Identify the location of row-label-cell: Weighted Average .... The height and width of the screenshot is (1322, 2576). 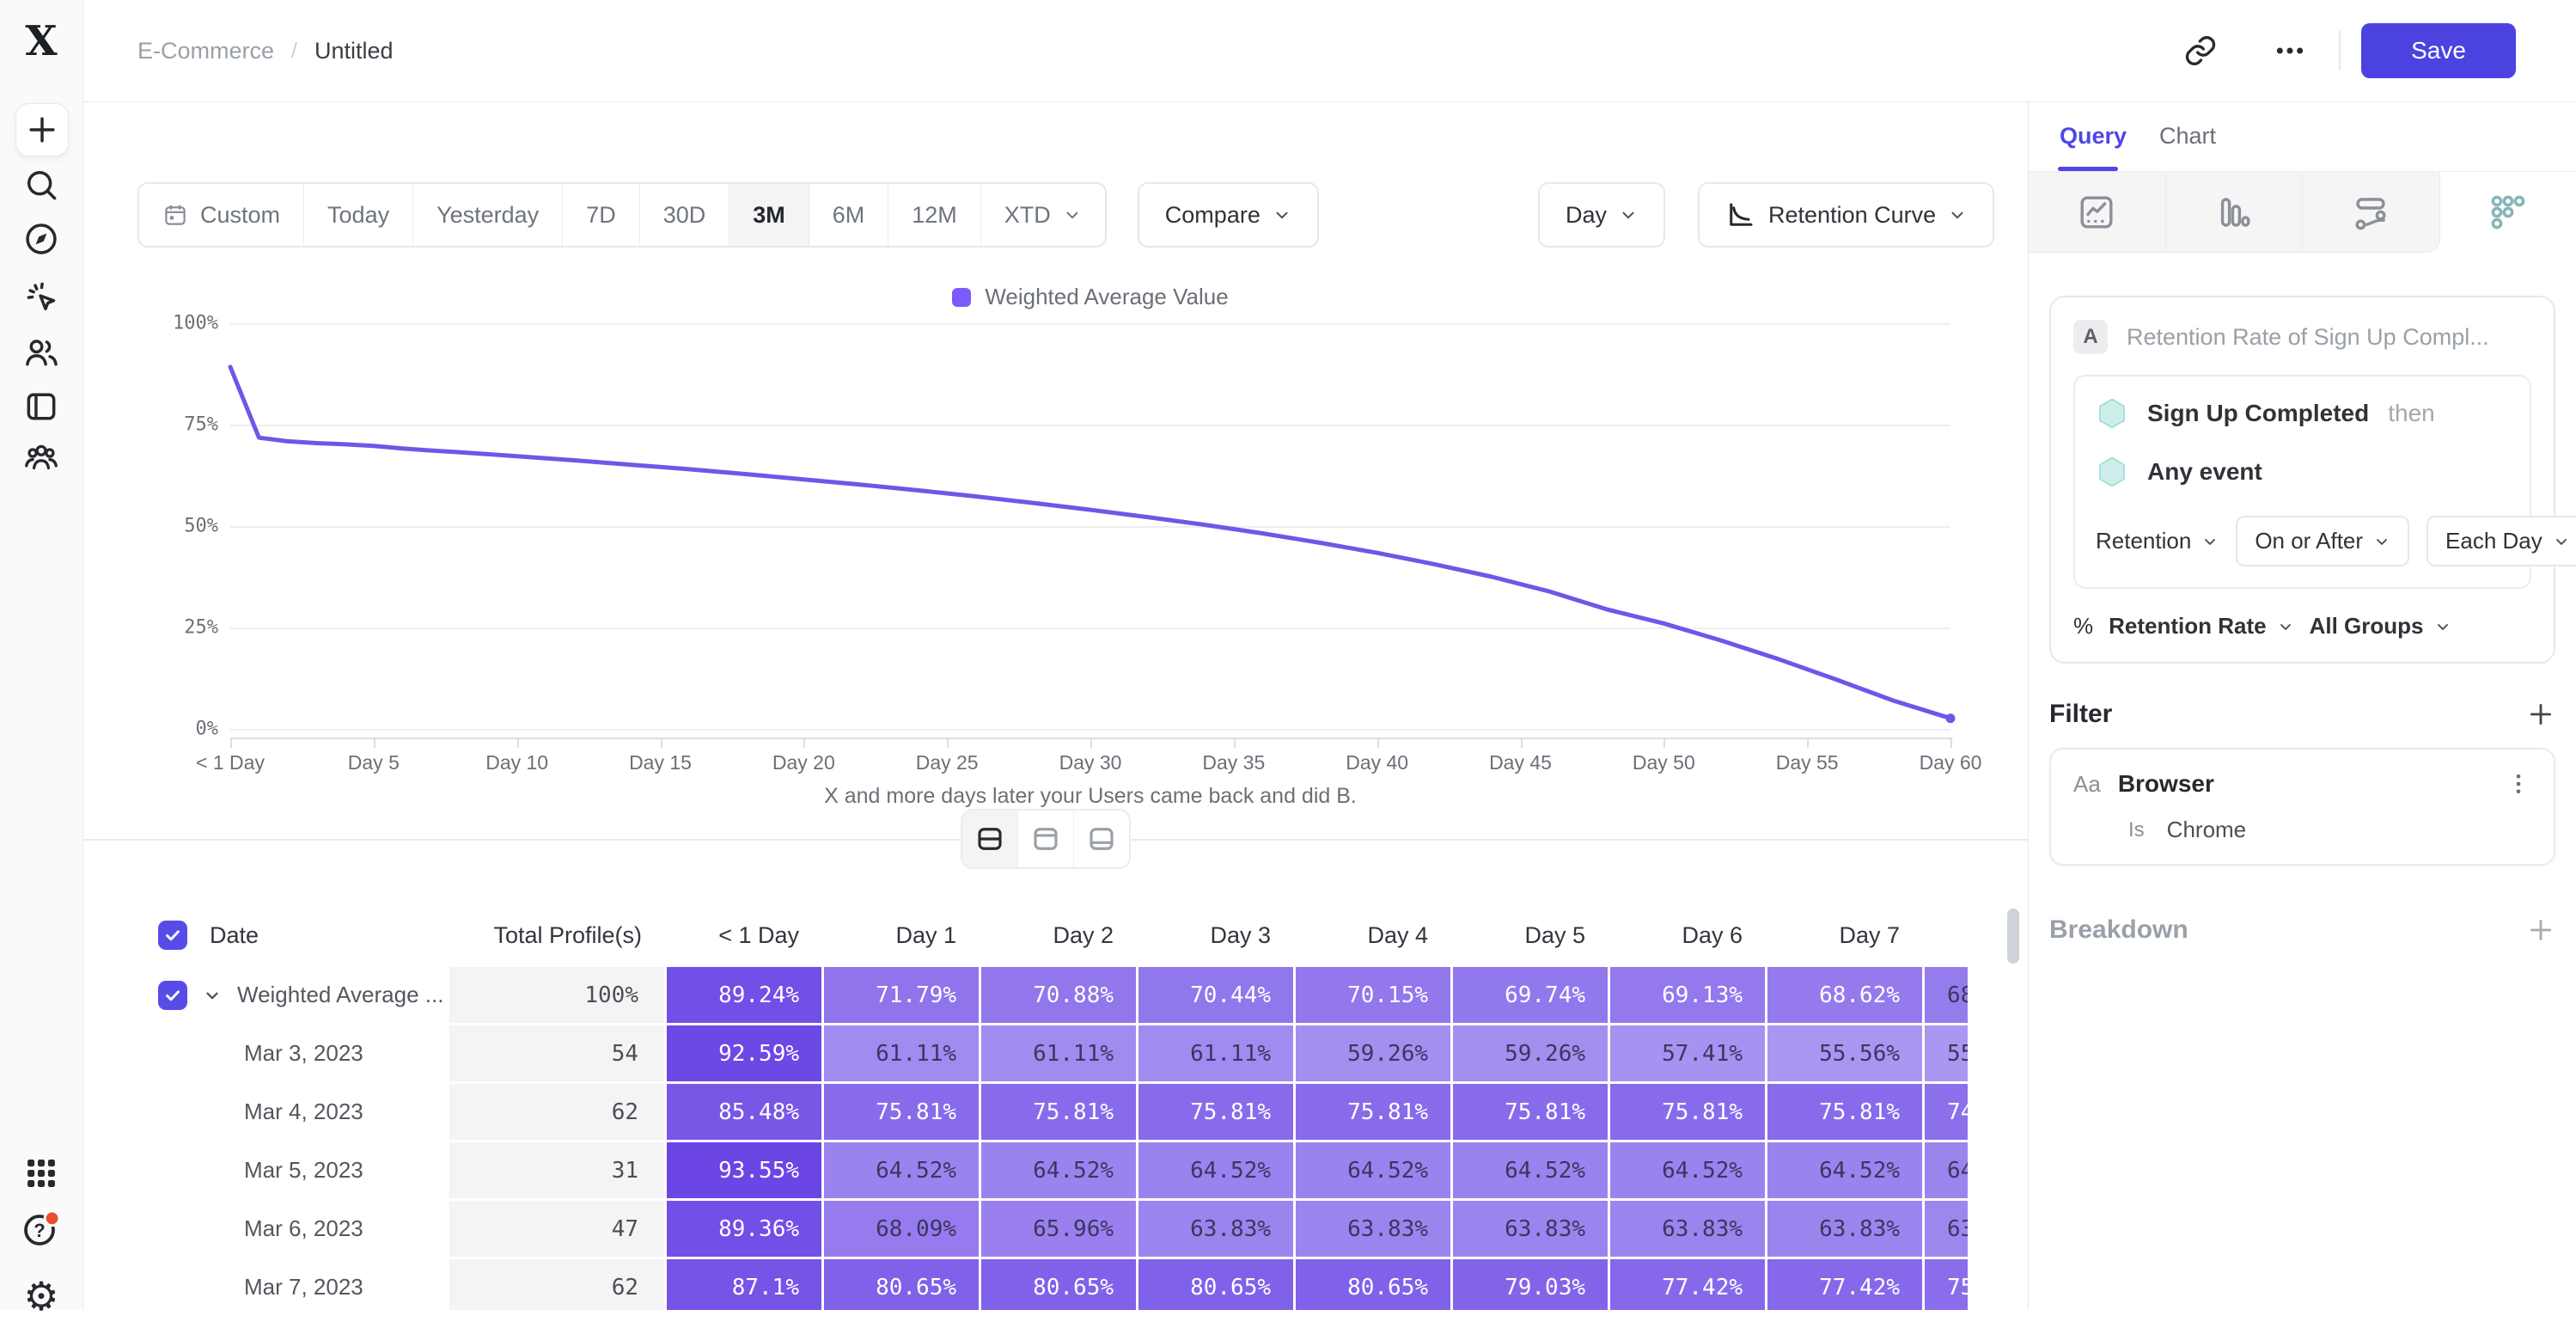
(292, 995).